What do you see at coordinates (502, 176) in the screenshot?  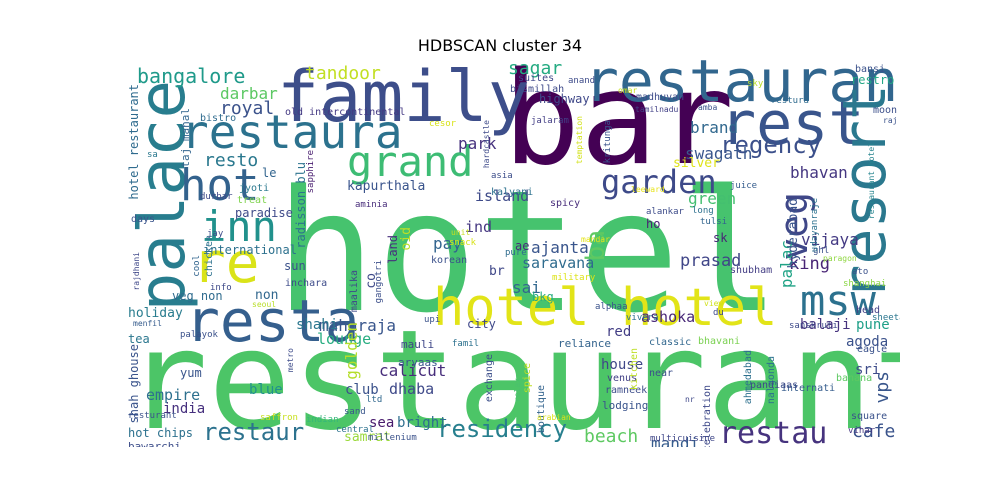 I see `cloud-word: asia` at bounding box center [502, 176].